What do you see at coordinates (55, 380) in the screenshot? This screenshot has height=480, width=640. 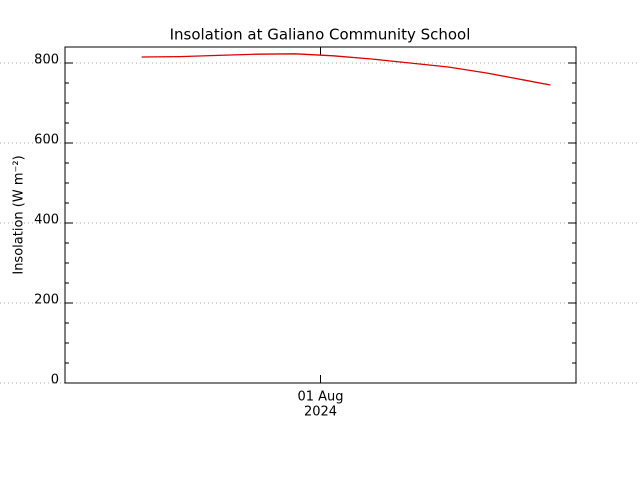 I see `y-tick-label: 0` at bounding box center [55, 380].